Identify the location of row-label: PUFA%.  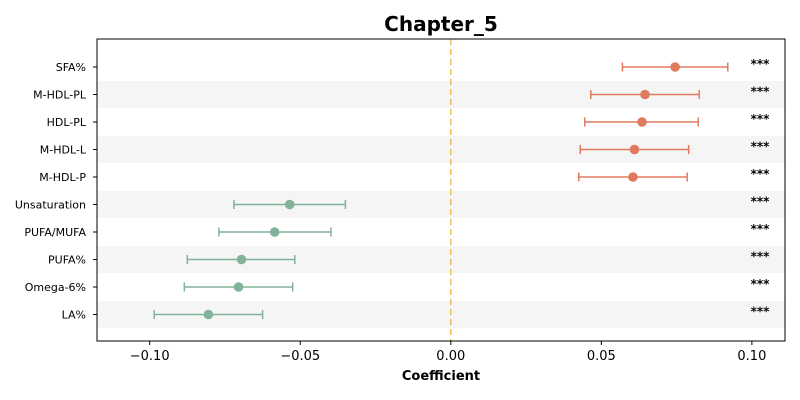
(67, 260).